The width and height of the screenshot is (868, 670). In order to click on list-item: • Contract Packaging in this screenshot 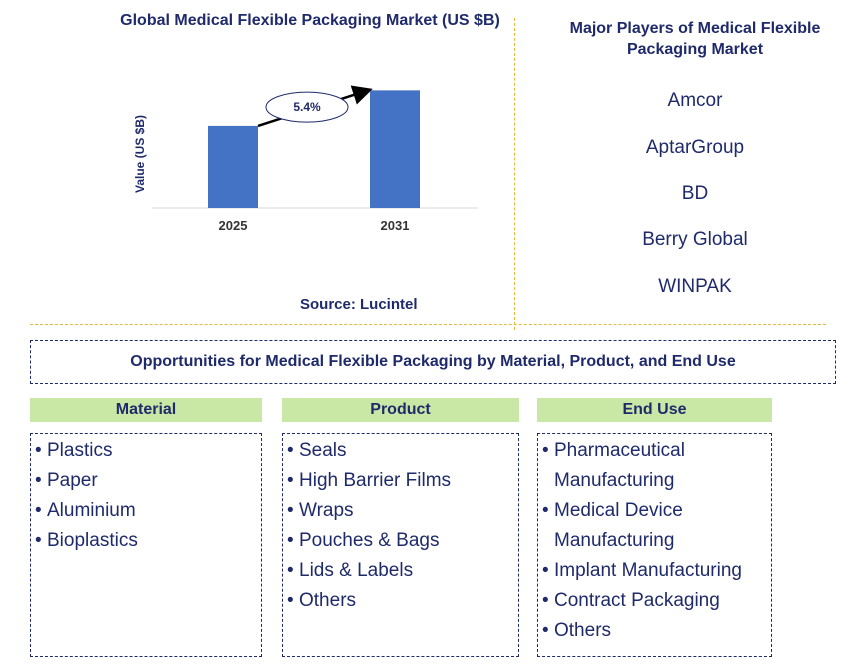, I will do `click(656, 601)`.